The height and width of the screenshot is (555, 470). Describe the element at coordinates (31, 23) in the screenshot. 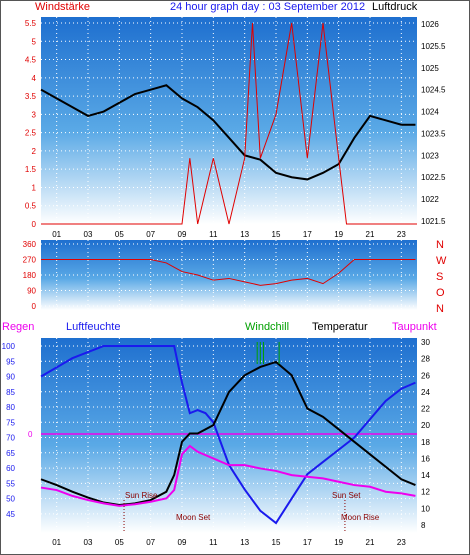

I see `wind-strength-tick: 5.5` at that location.